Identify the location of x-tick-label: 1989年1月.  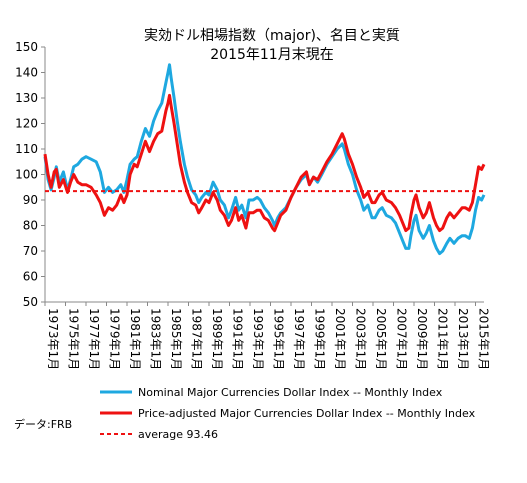
(217, 339).